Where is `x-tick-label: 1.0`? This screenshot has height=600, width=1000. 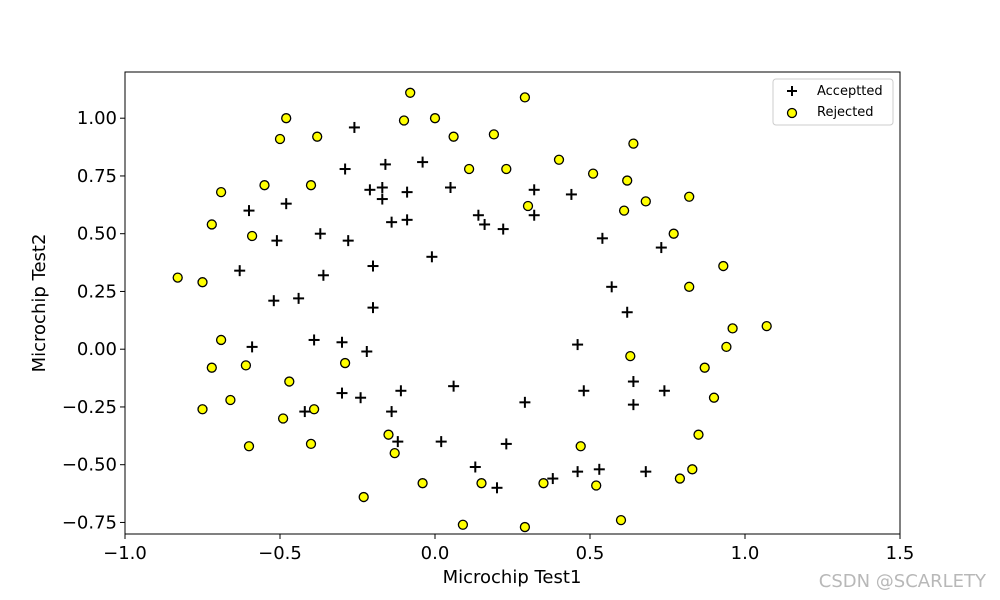
x-tick-label: 1.0 is located at coordinates (745, 553).